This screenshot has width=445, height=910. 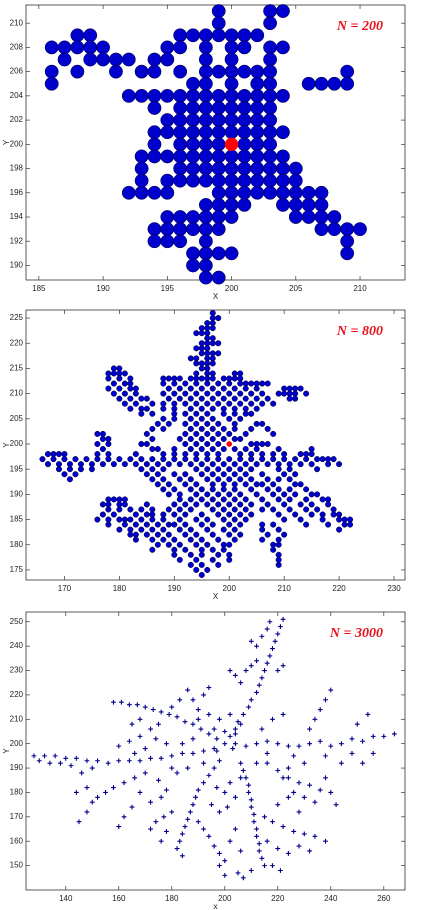 I want to click on y-tick-label: 250, so click(x=17, y=621).